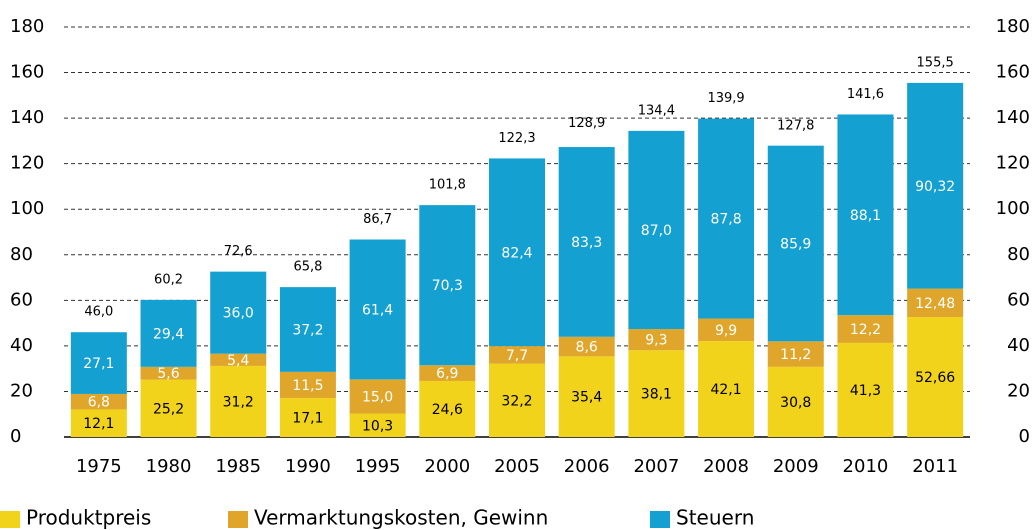  What do you see at coordinates (27, 163) in the screenshot?
I see `y-tick-label: 120` at bounding box center [27, 163].